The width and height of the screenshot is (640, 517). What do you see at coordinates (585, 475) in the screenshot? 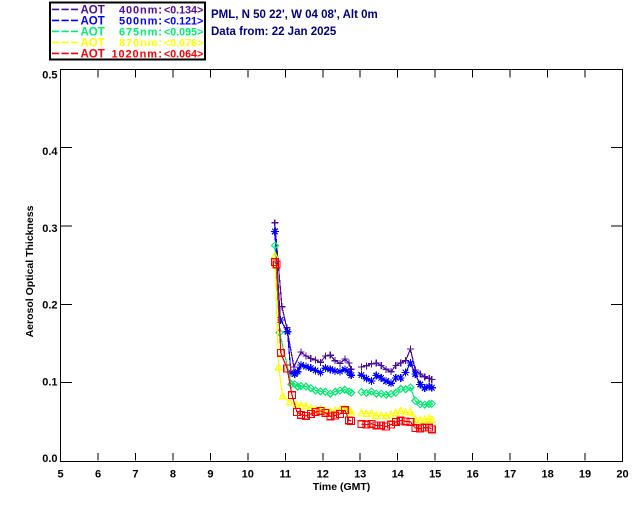
I see `svg-text: 19` at bounding box center [585, 475].